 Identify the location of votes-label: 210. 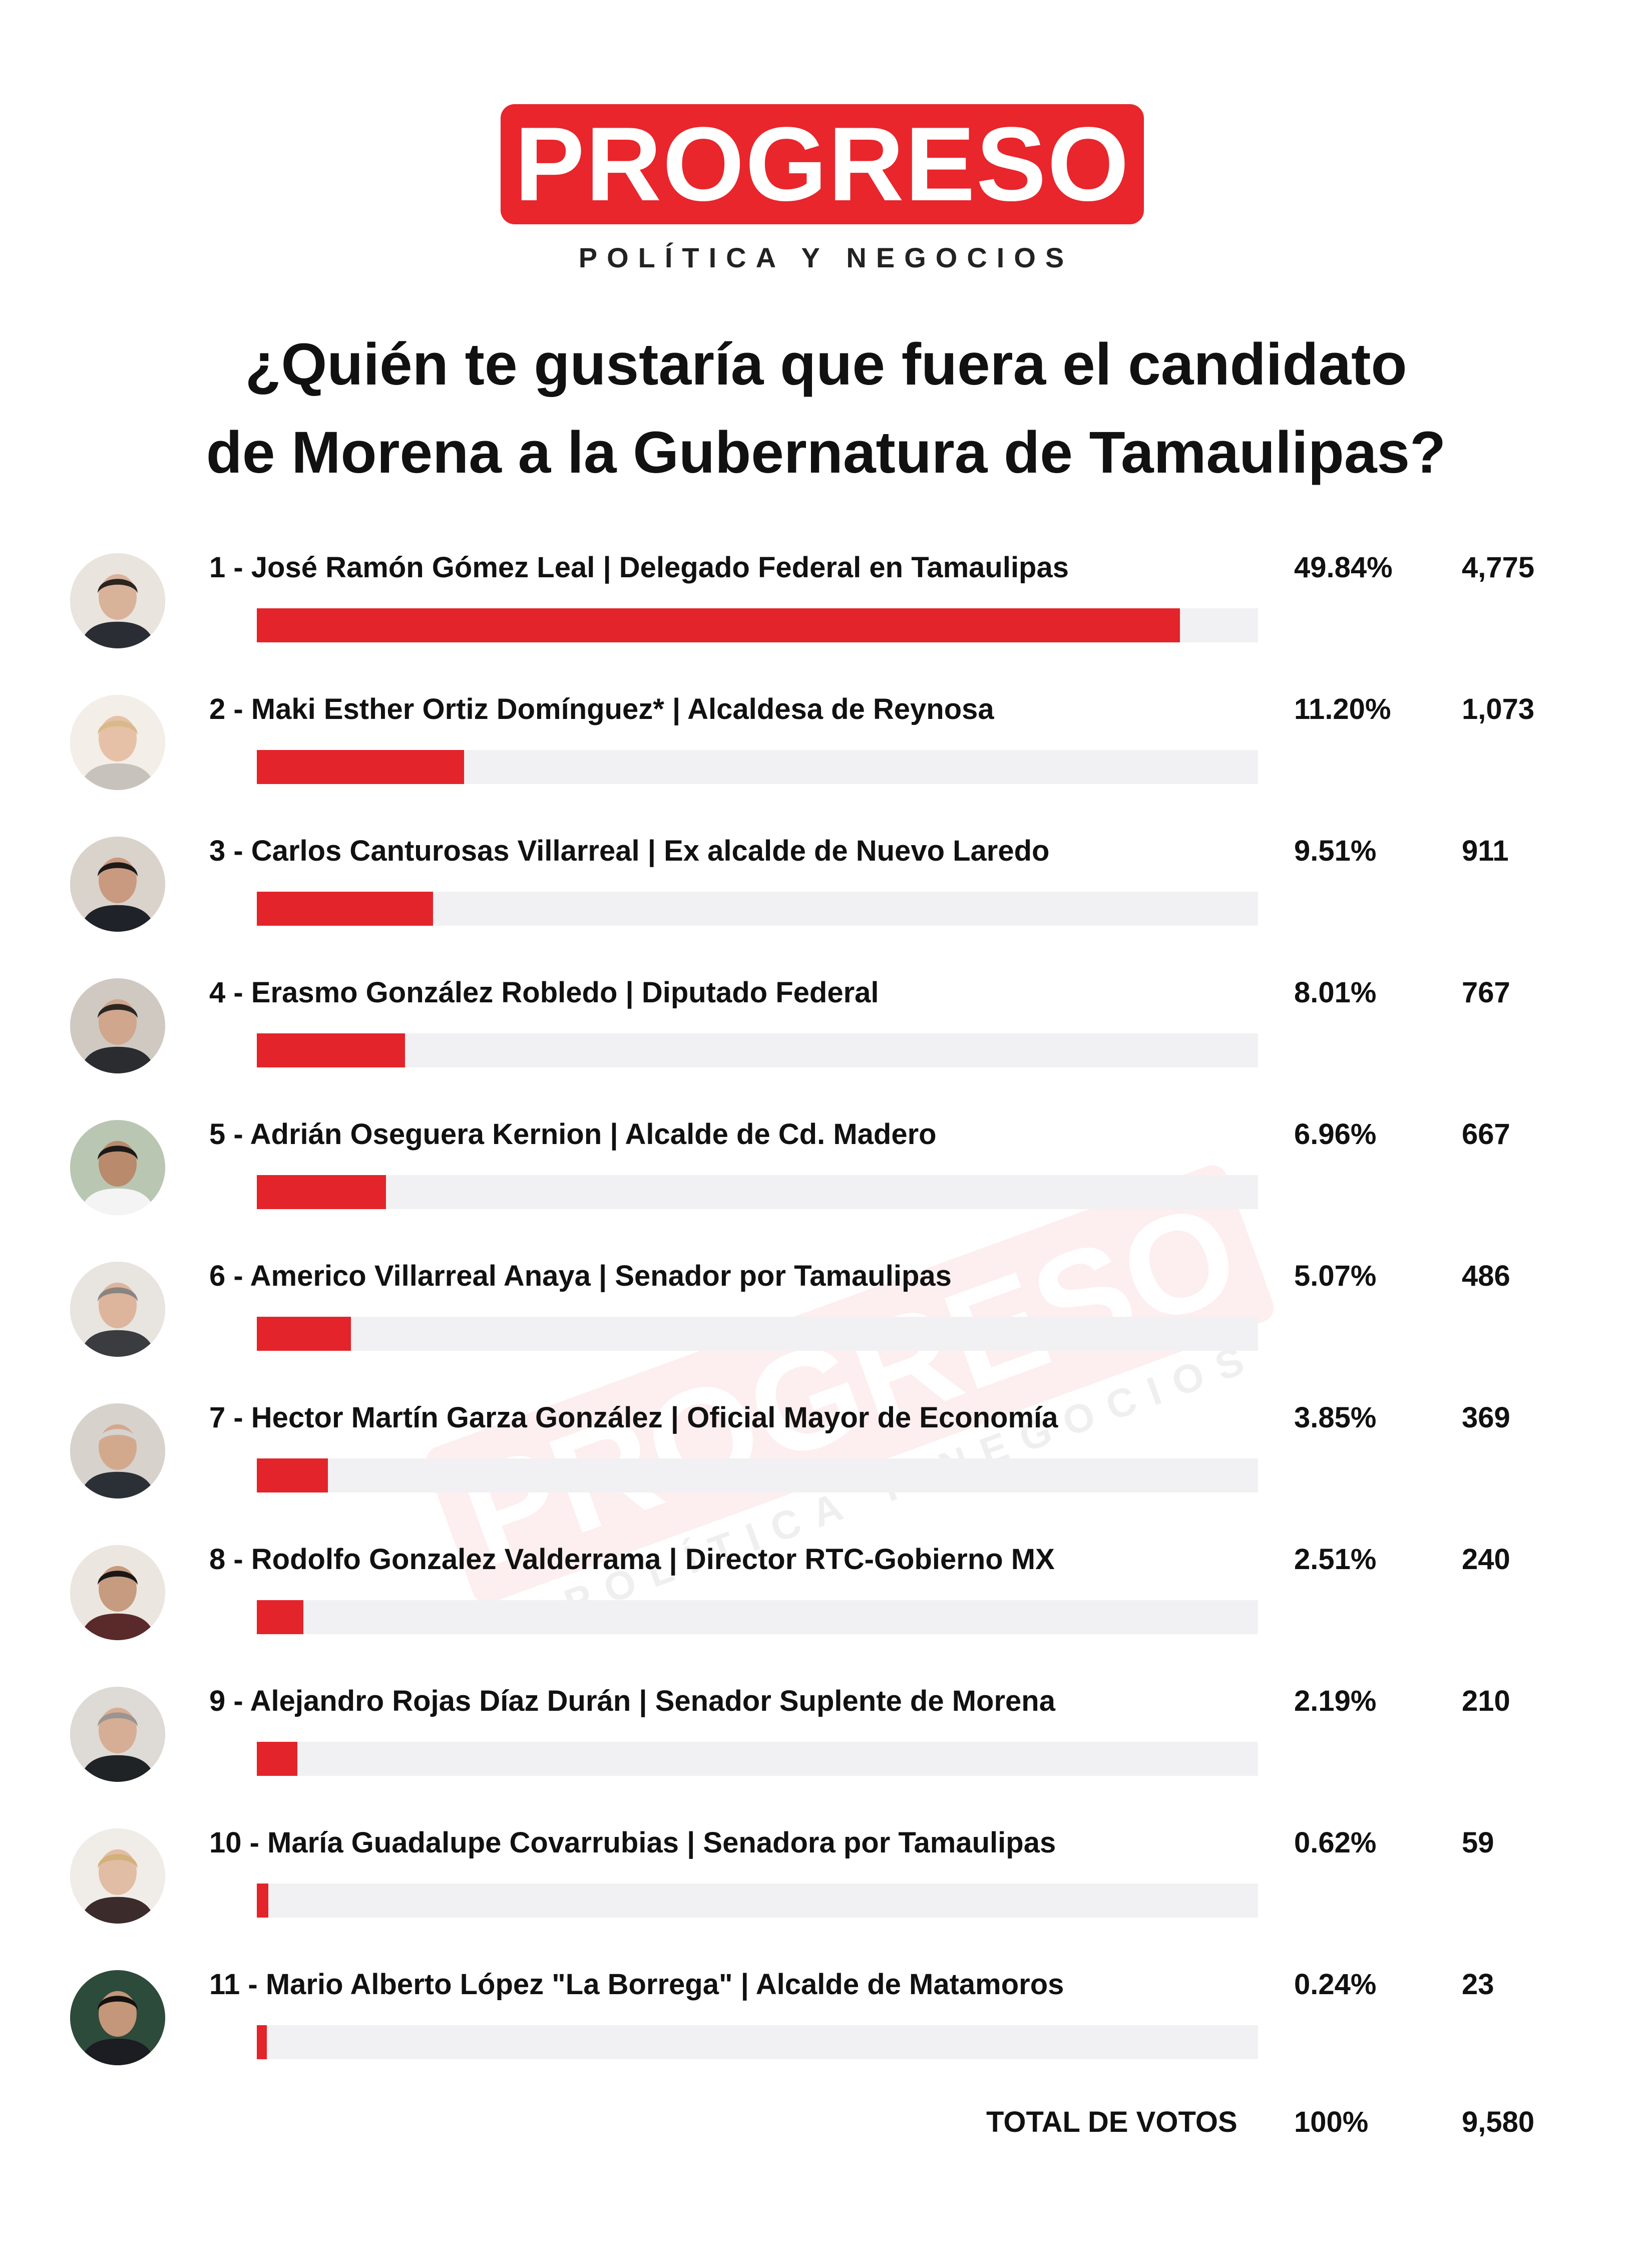
(1486, 1701).